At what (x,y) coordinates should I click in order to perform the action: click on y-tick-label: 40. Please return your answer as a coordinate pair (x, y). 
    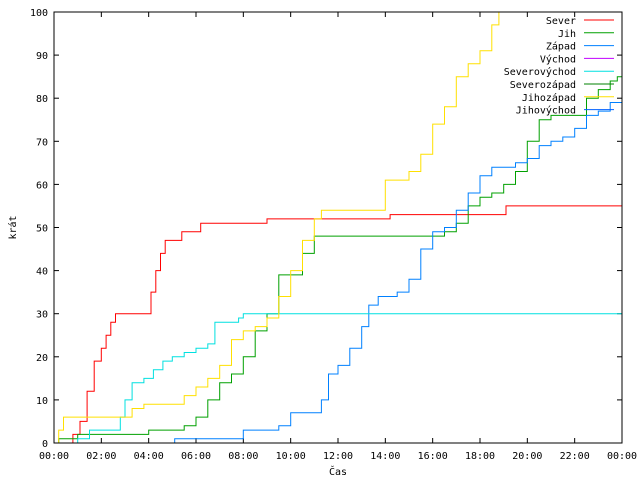
    Looking at the image, I should click on (42, 272).